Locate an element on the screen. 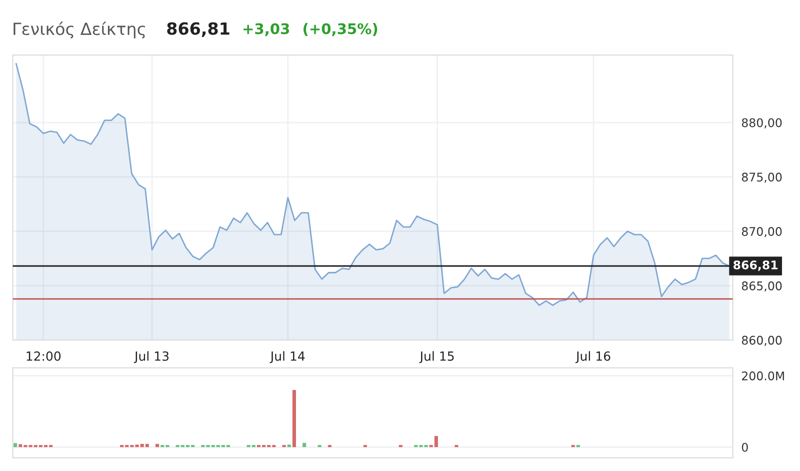  y-tick-label: 875,00 is located at coordinates (762, 177).